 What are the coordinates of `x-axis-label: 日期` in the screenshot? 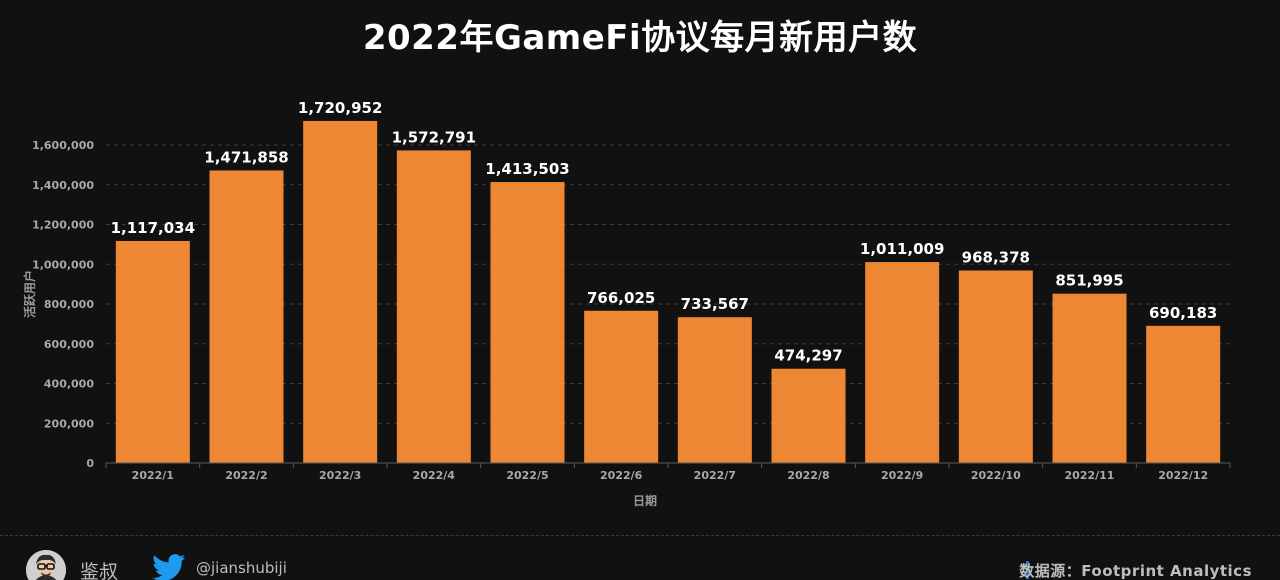 It's located at (645, 500).